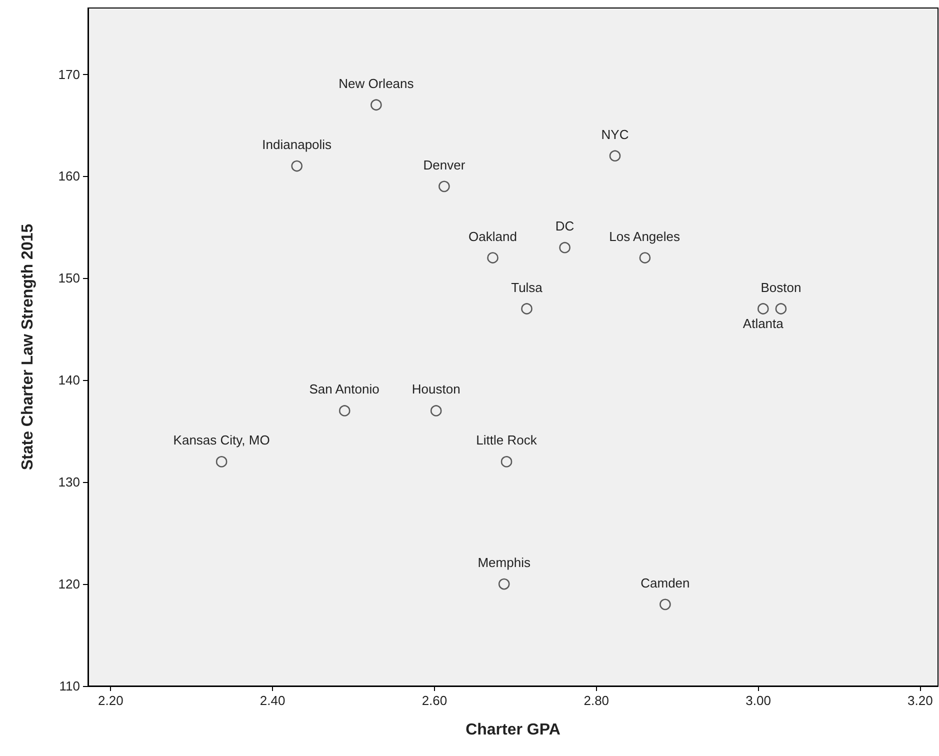  What do you see at coordinates (221, 440) in the screenshot?
I see `annotation: Kansas City, MO` at bounding box center [221, 440].